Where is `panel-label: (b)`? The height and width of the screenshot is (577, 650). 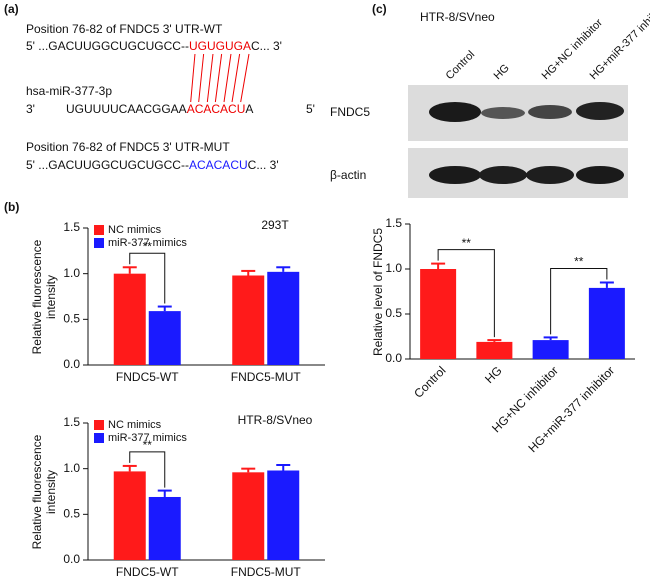 panel-label: (b) is located at coordinates (11, 207).